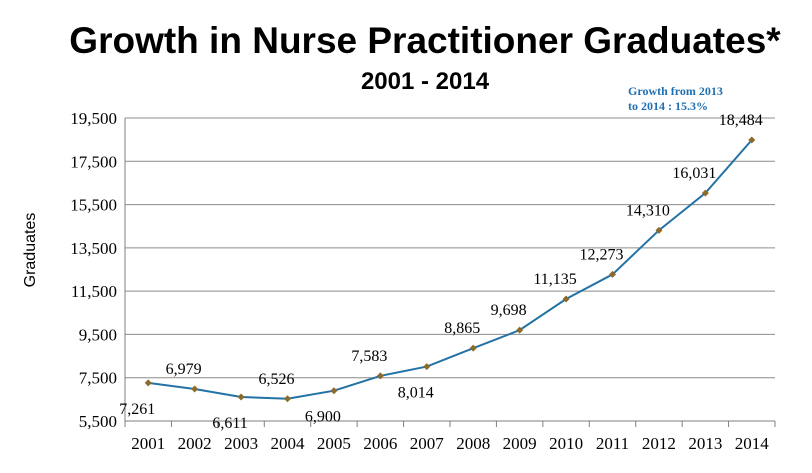  I want to click on y-tick-label: 9,500, so click(98, 334).